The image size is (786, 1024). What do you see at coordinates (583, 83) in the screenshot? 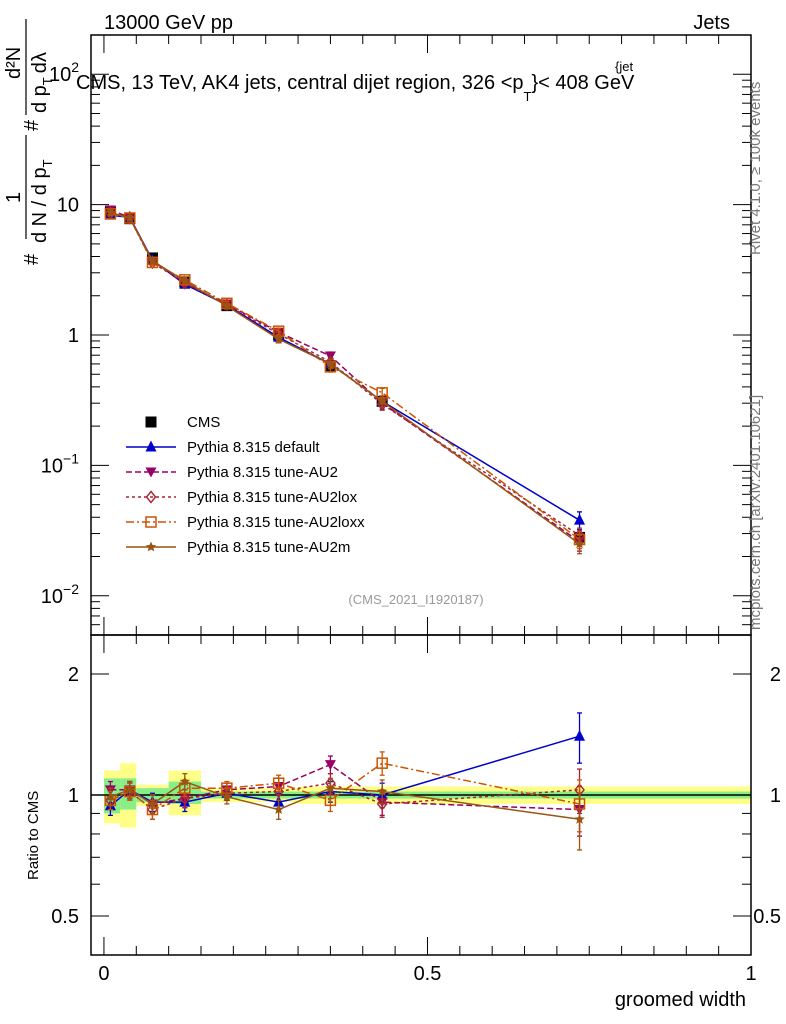
I see `title-end-text: }< 408 GeV` at bounding box center [583, 83].